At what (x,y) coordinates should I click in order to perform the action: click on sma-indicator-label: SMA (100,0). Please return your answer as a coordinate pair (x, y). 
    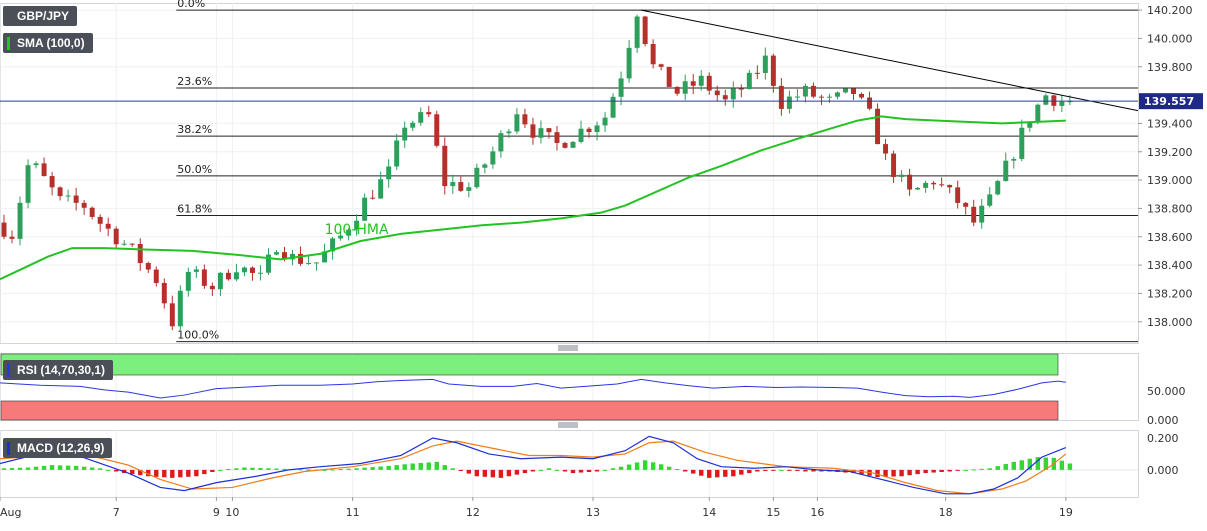
    Looking at the image, I should click on (48, 43).